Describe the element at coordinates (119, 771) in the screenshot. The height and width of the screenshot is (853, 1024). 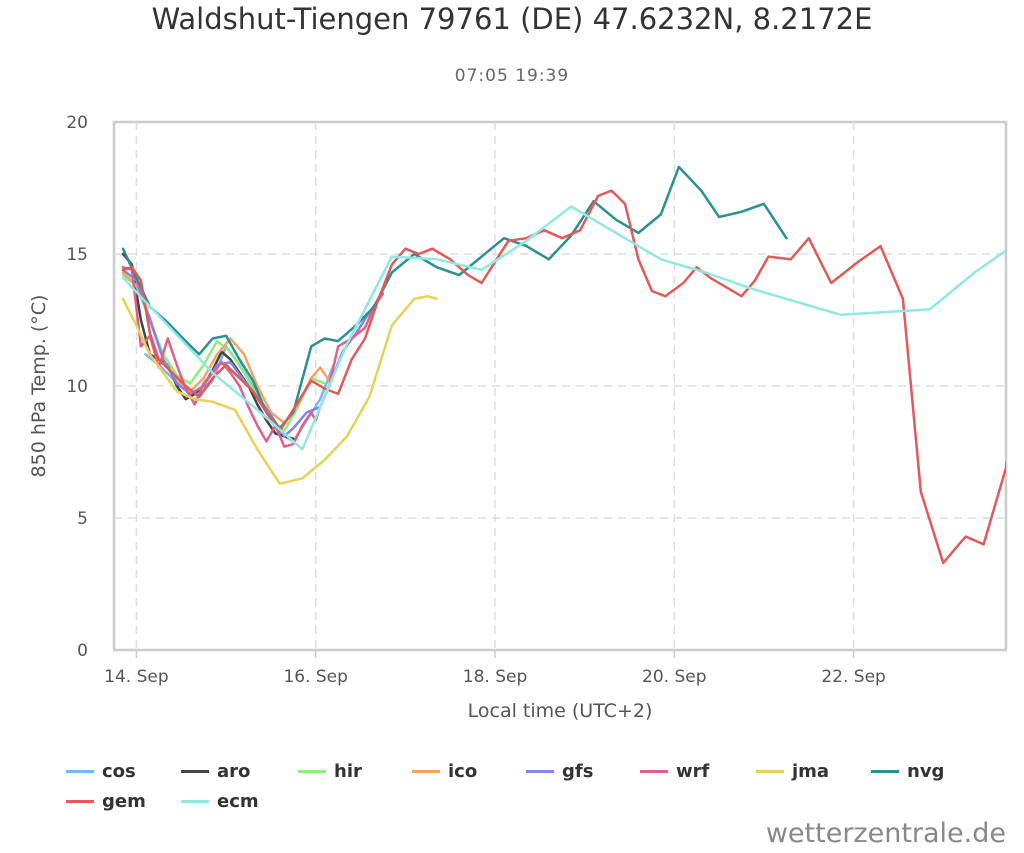
I see `legend-label: cos` at that location.